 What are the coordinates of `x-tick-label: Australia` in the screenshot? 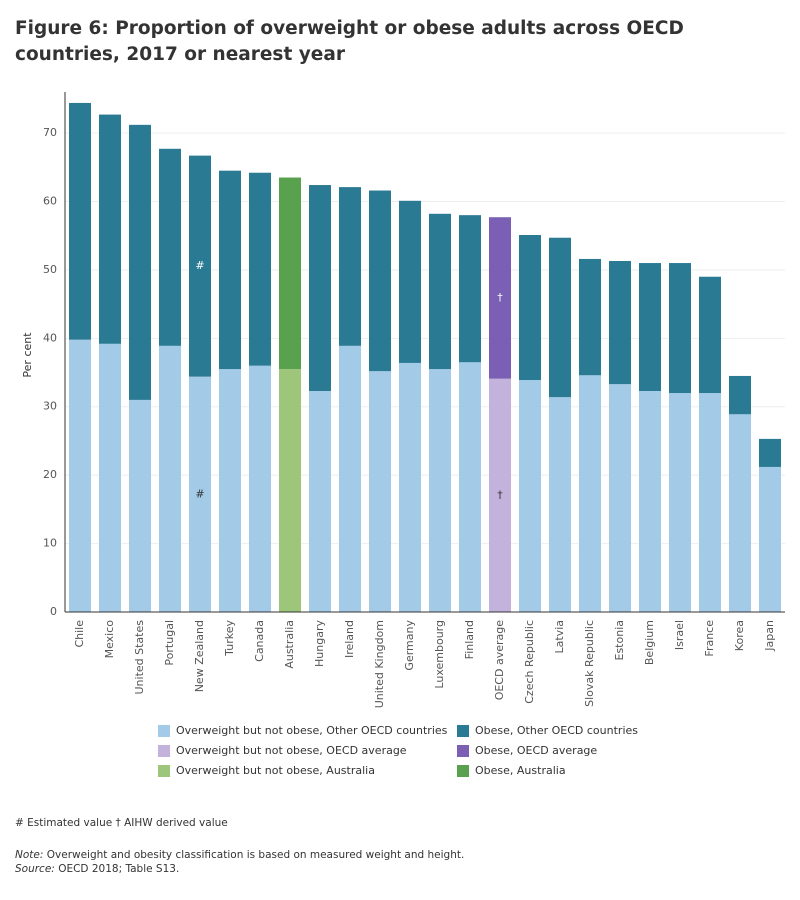 It's located at (289, 644).